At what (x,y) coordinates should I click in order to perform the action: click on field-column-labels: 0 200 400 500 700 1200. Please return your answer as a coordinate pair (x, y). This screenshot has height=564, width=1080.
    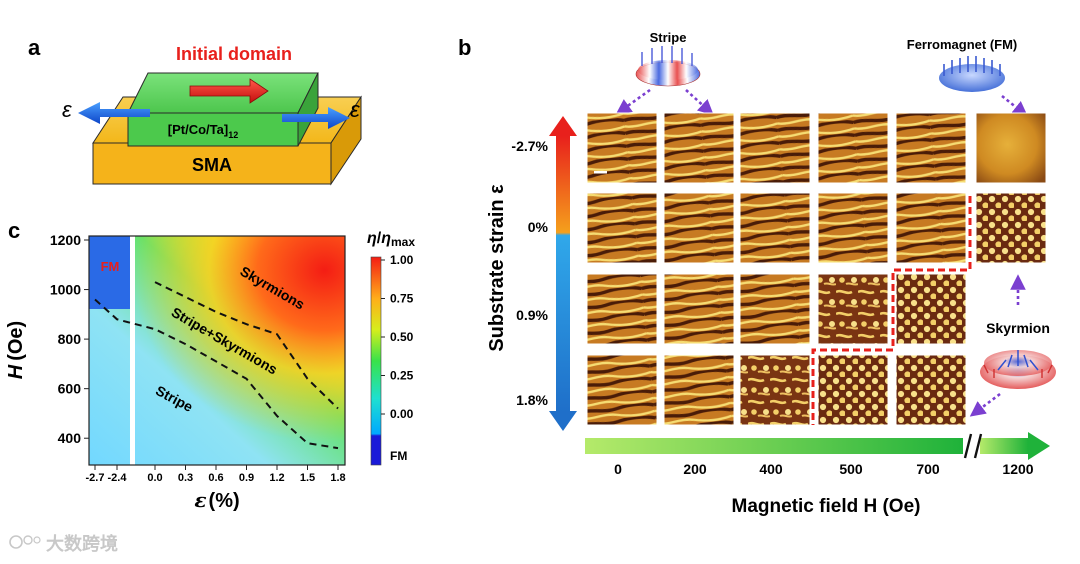
    Looking at the image, I should click on (824, 469).